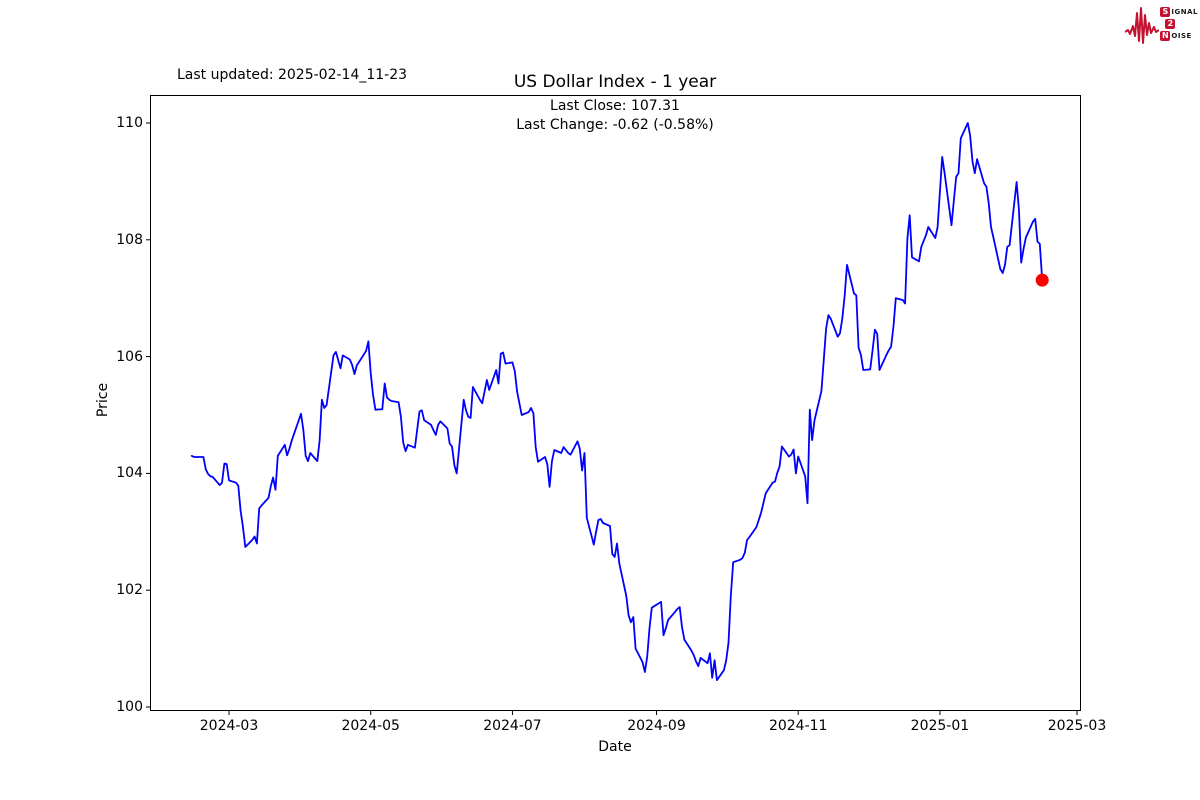 This screenshot has width=1200, height=800. I want to click on last-updated-text: Last updated: 2025-02-14_11-23, so click(292, 75).